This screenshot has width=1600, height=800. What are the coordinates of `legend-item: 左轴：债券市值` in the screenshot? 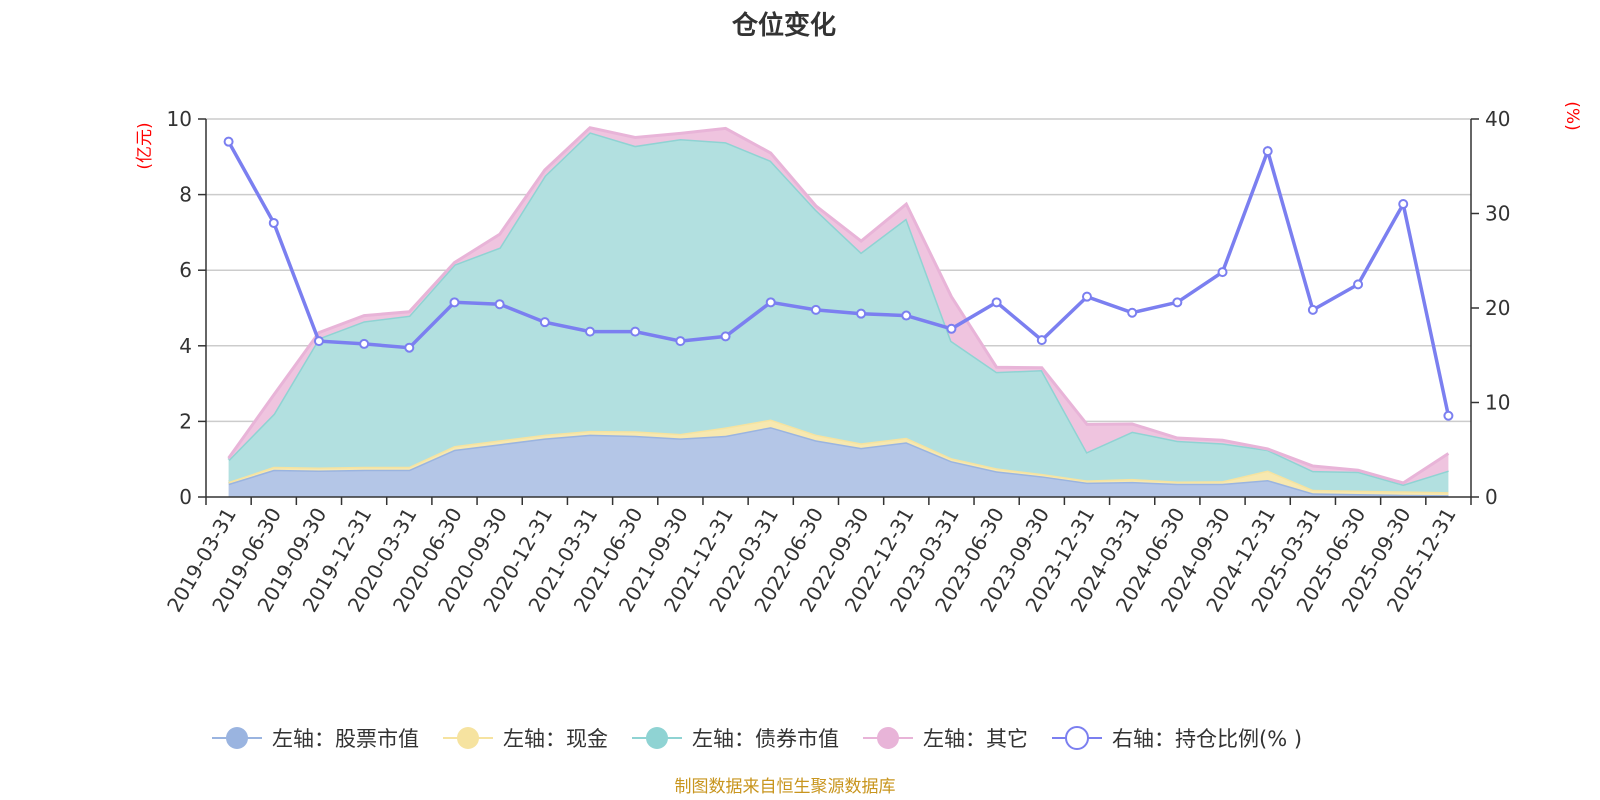 It's located at (735, 739).